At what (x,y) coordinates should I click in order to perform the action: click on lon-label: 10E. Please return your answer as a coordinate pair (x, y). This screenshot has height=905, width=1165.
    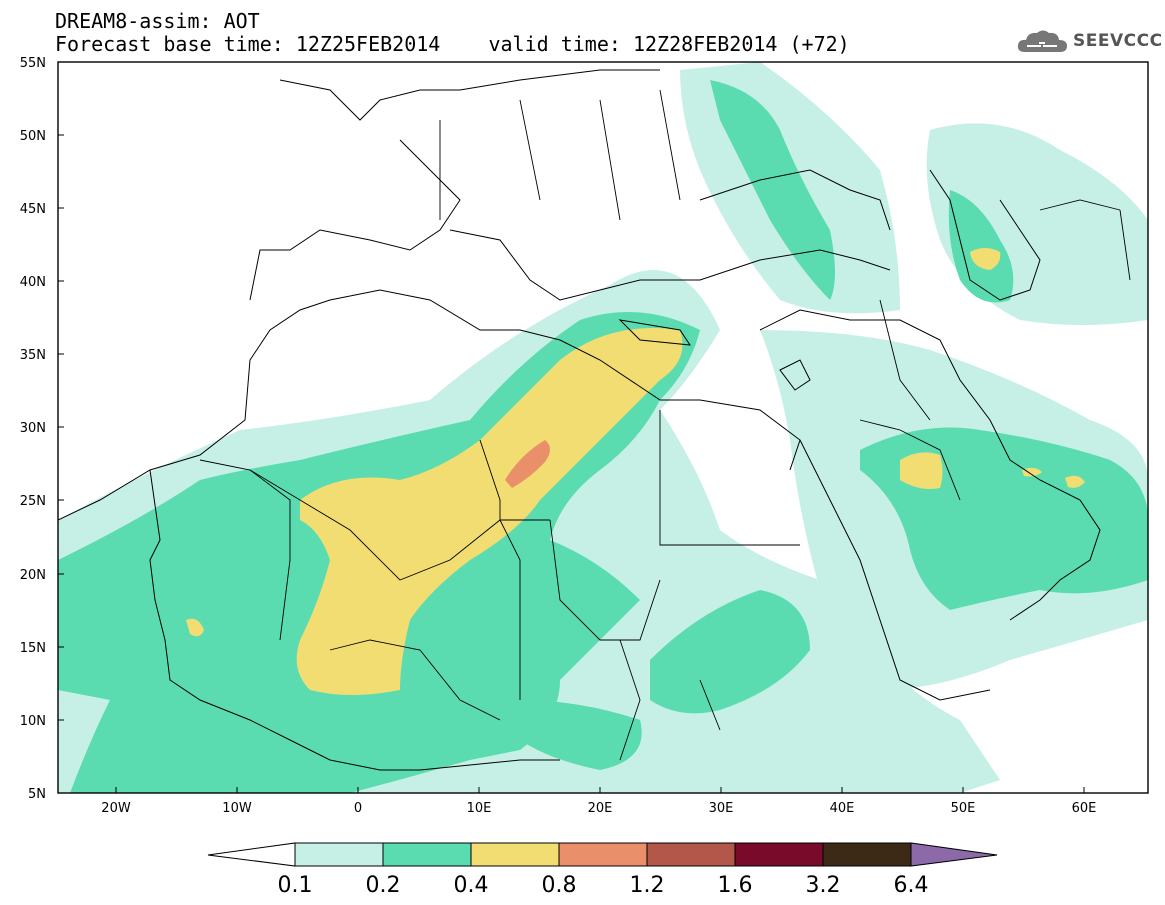
    Looking at the image, I should click on (479, 808).